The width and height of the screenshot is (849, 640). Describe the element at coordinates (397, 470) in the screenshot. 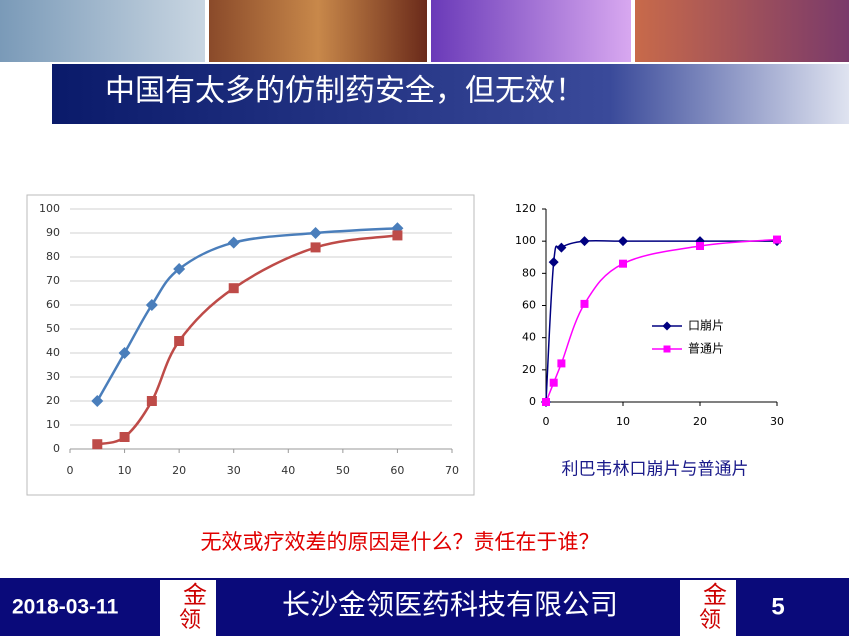

I see `x-tick-label: 60` at that location.